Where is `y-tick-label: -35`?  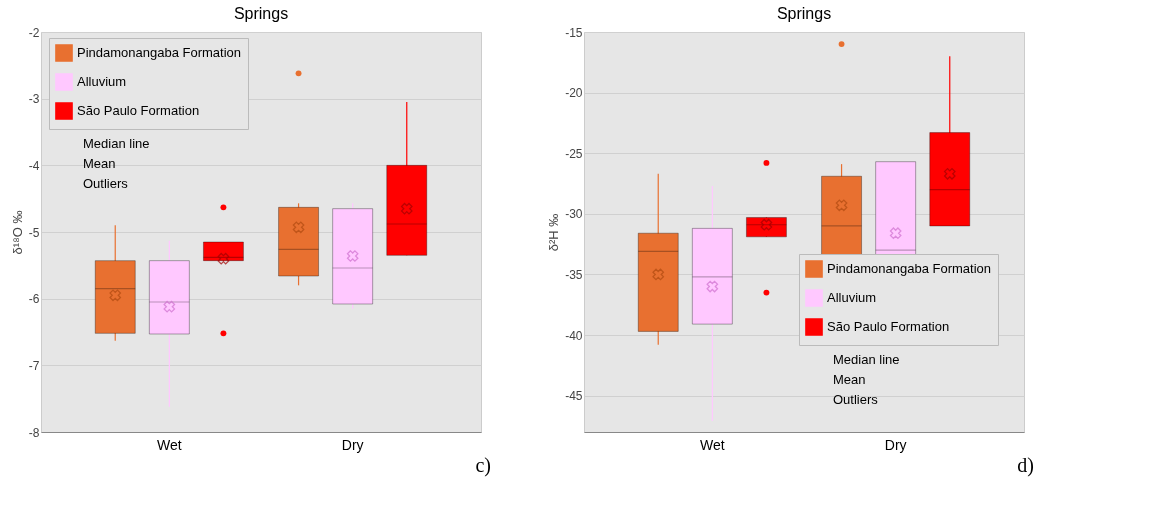
y-tick-label: -35 is located at coordinates (574, 274).